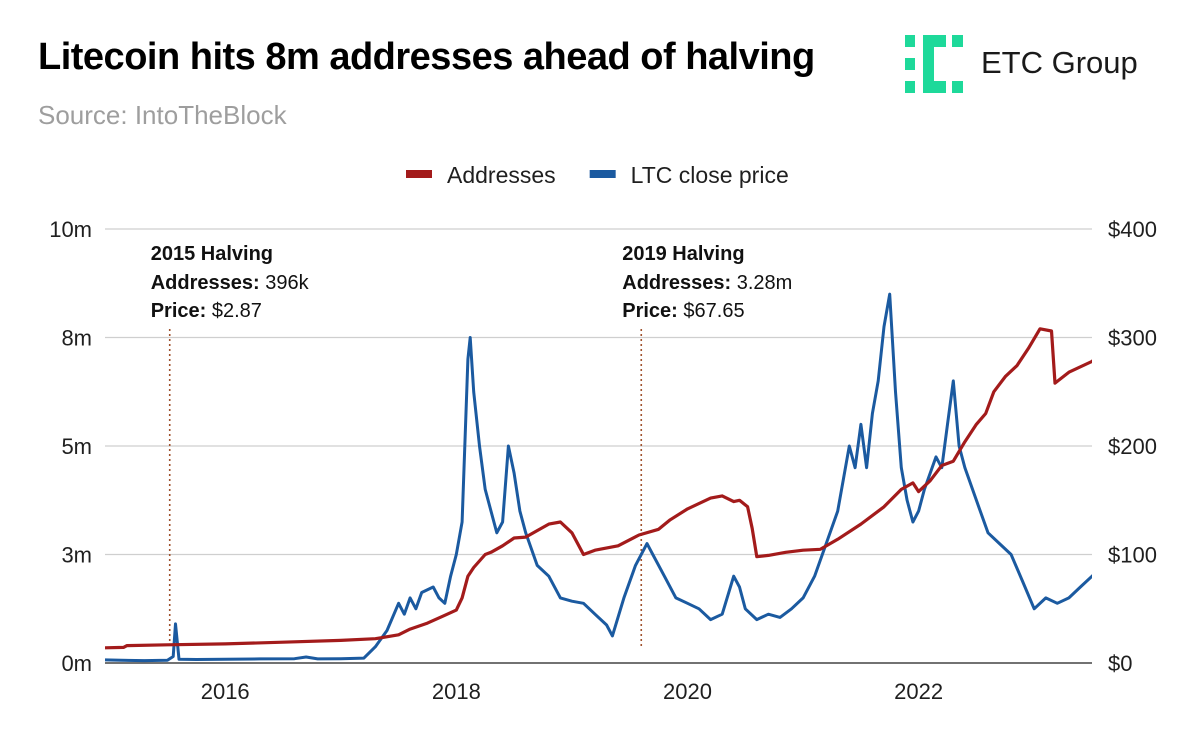 This screenshot has height=742, width=1200. What do you see at coordinates (230, 283) in the screenshot?
I see `annotation-addresses-2015: Addresses: 396k` at bounding box center [230, 283].